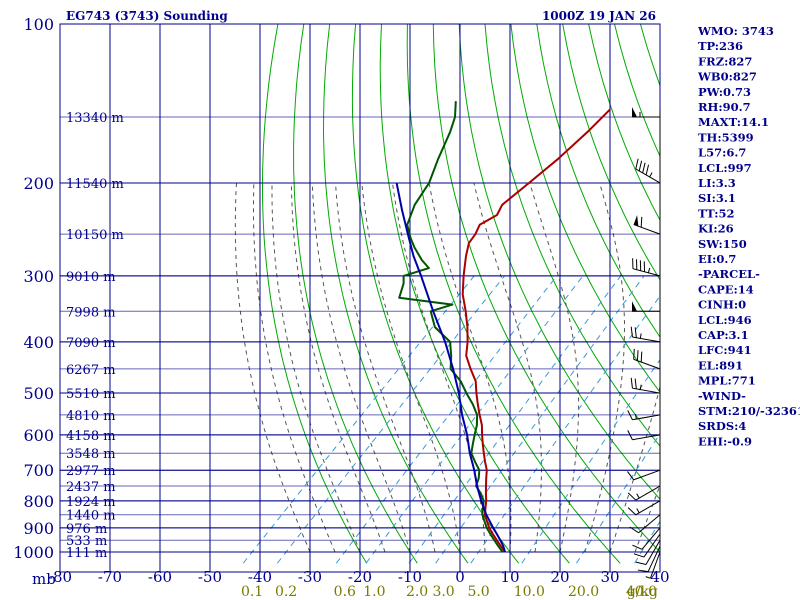 This screenshot has width=800, height=600. I want to click on stat-line: -WIND-, so click(722, 396).